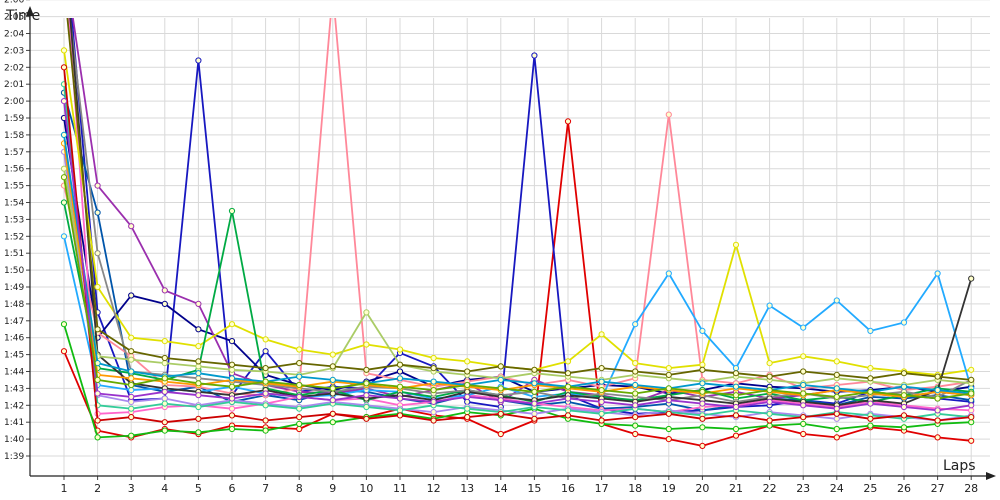 The image size is (1000, 500). I want to click on x-tick-label: 22, so click(770, 488).